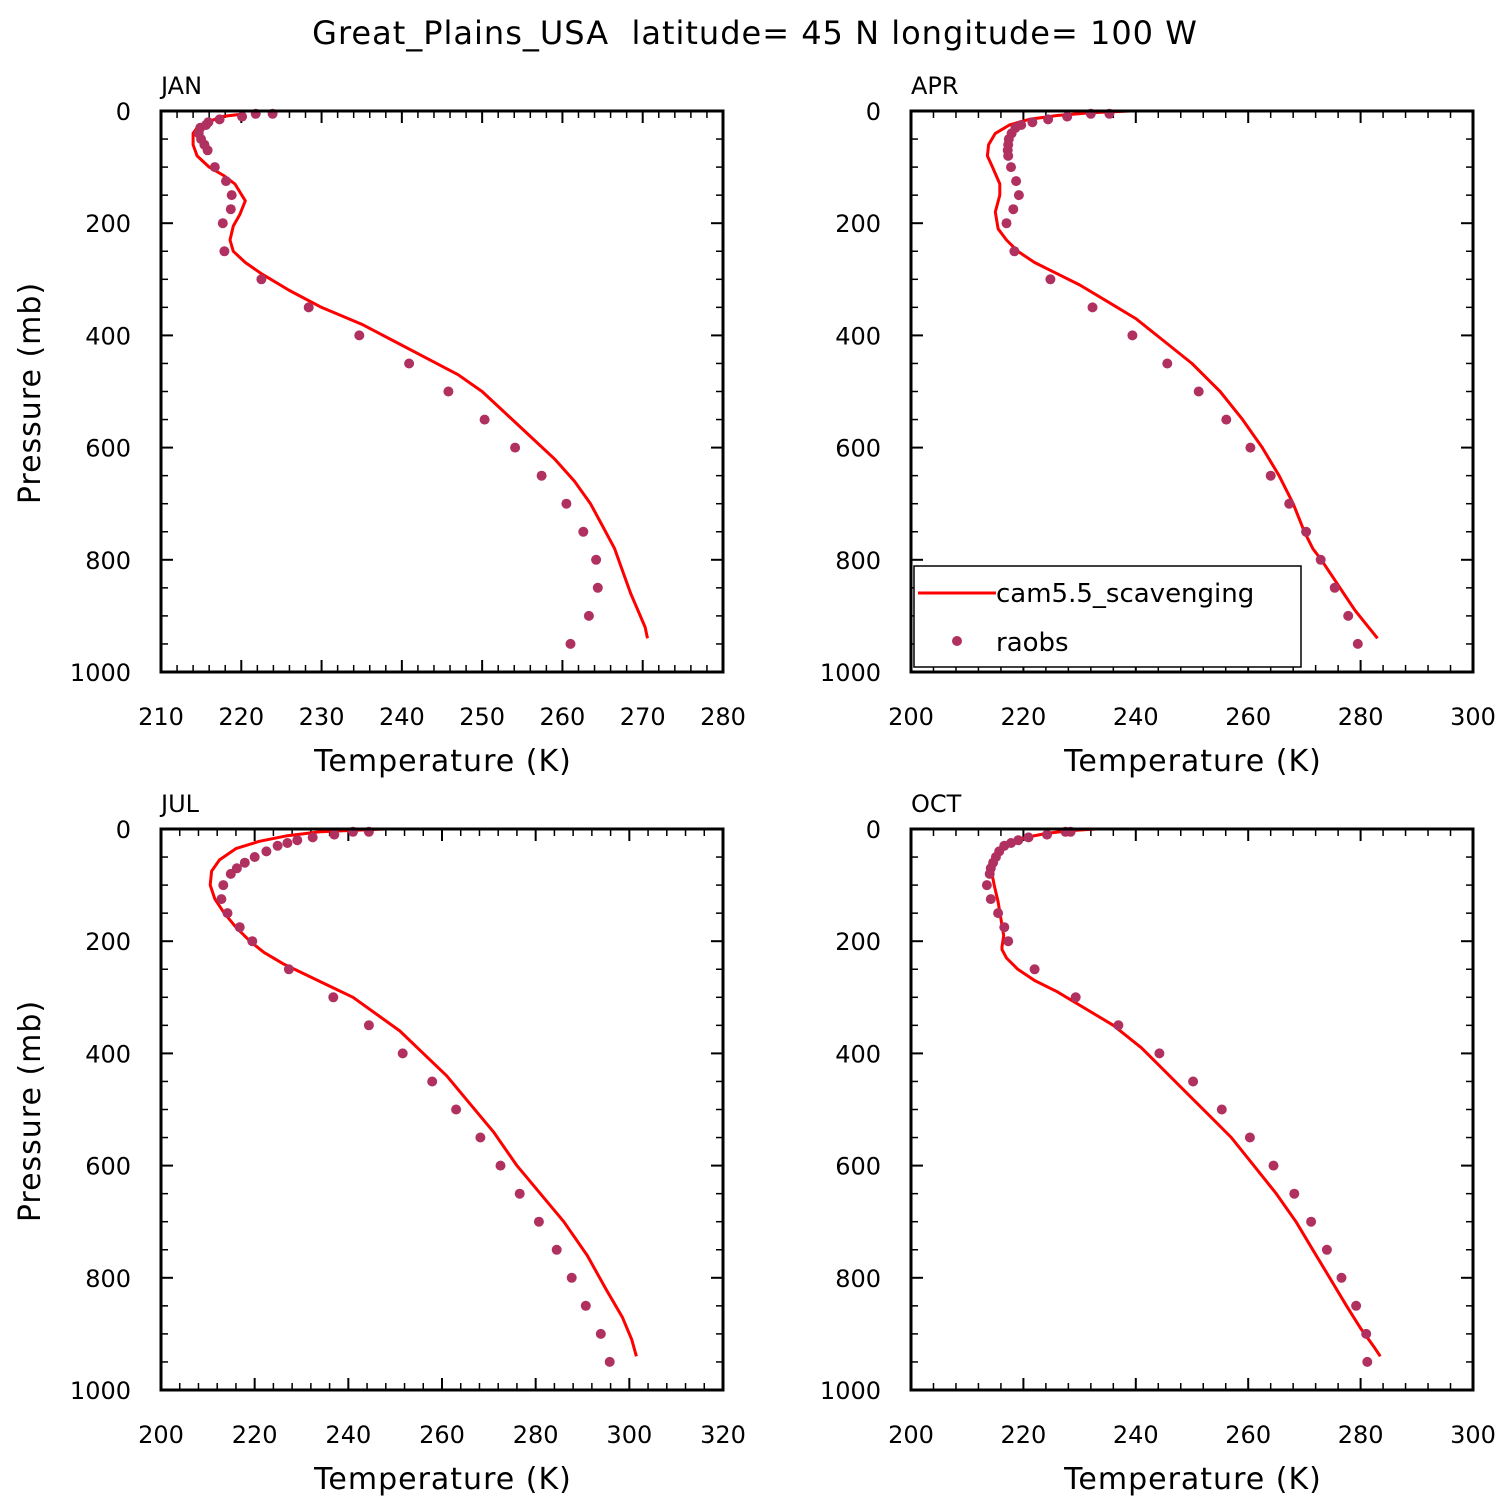 The width and height of the screenshot is (1510, 1510). Describe the element at coordinates (936, 804) in the screenshot. I see `panel-title-oct: OCT` at that location.